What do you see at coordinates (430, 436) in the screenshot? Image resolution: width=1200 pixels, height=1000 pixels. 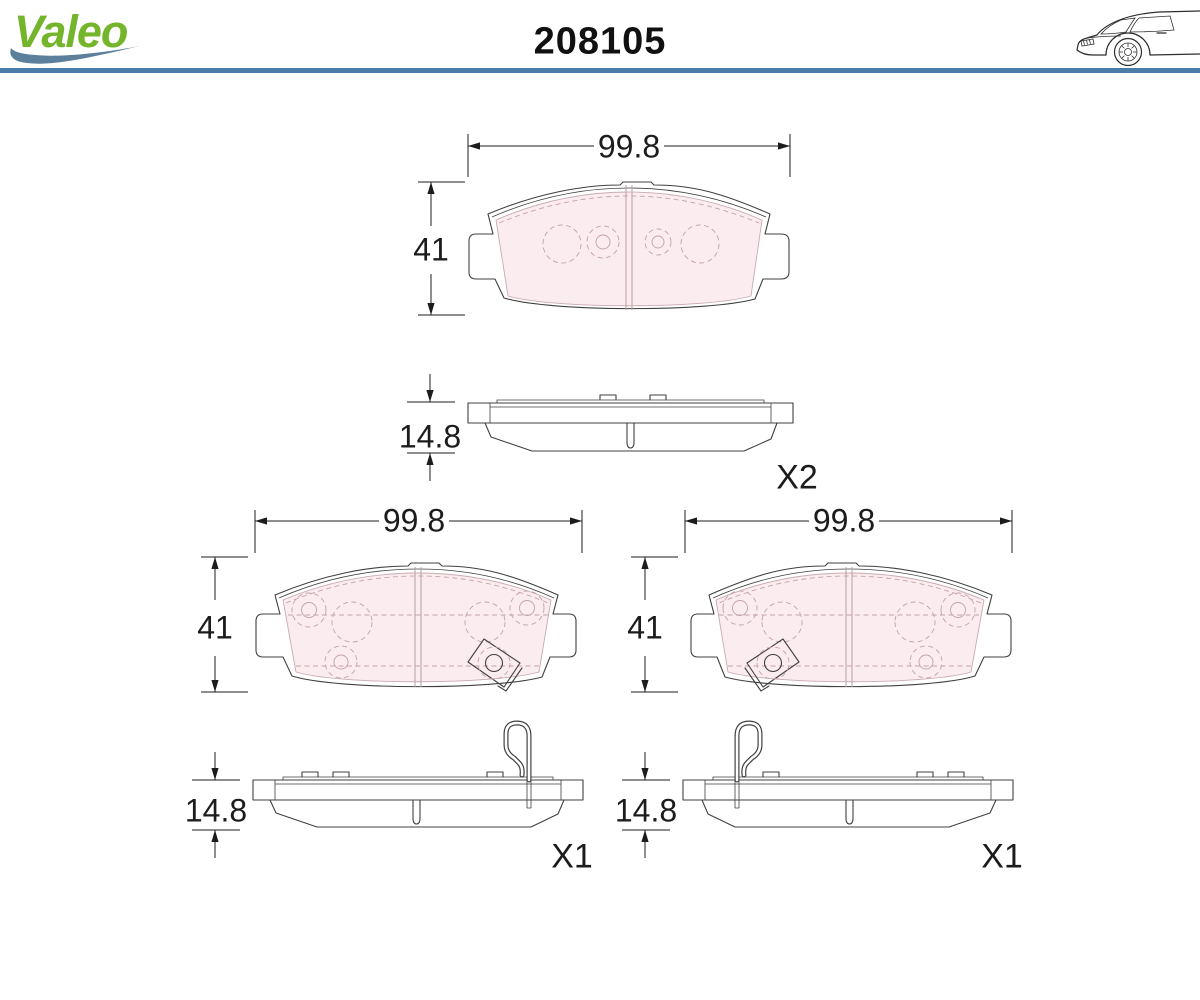 I see `top-thickness-label: 14.8` at bounding box center [430, 436].